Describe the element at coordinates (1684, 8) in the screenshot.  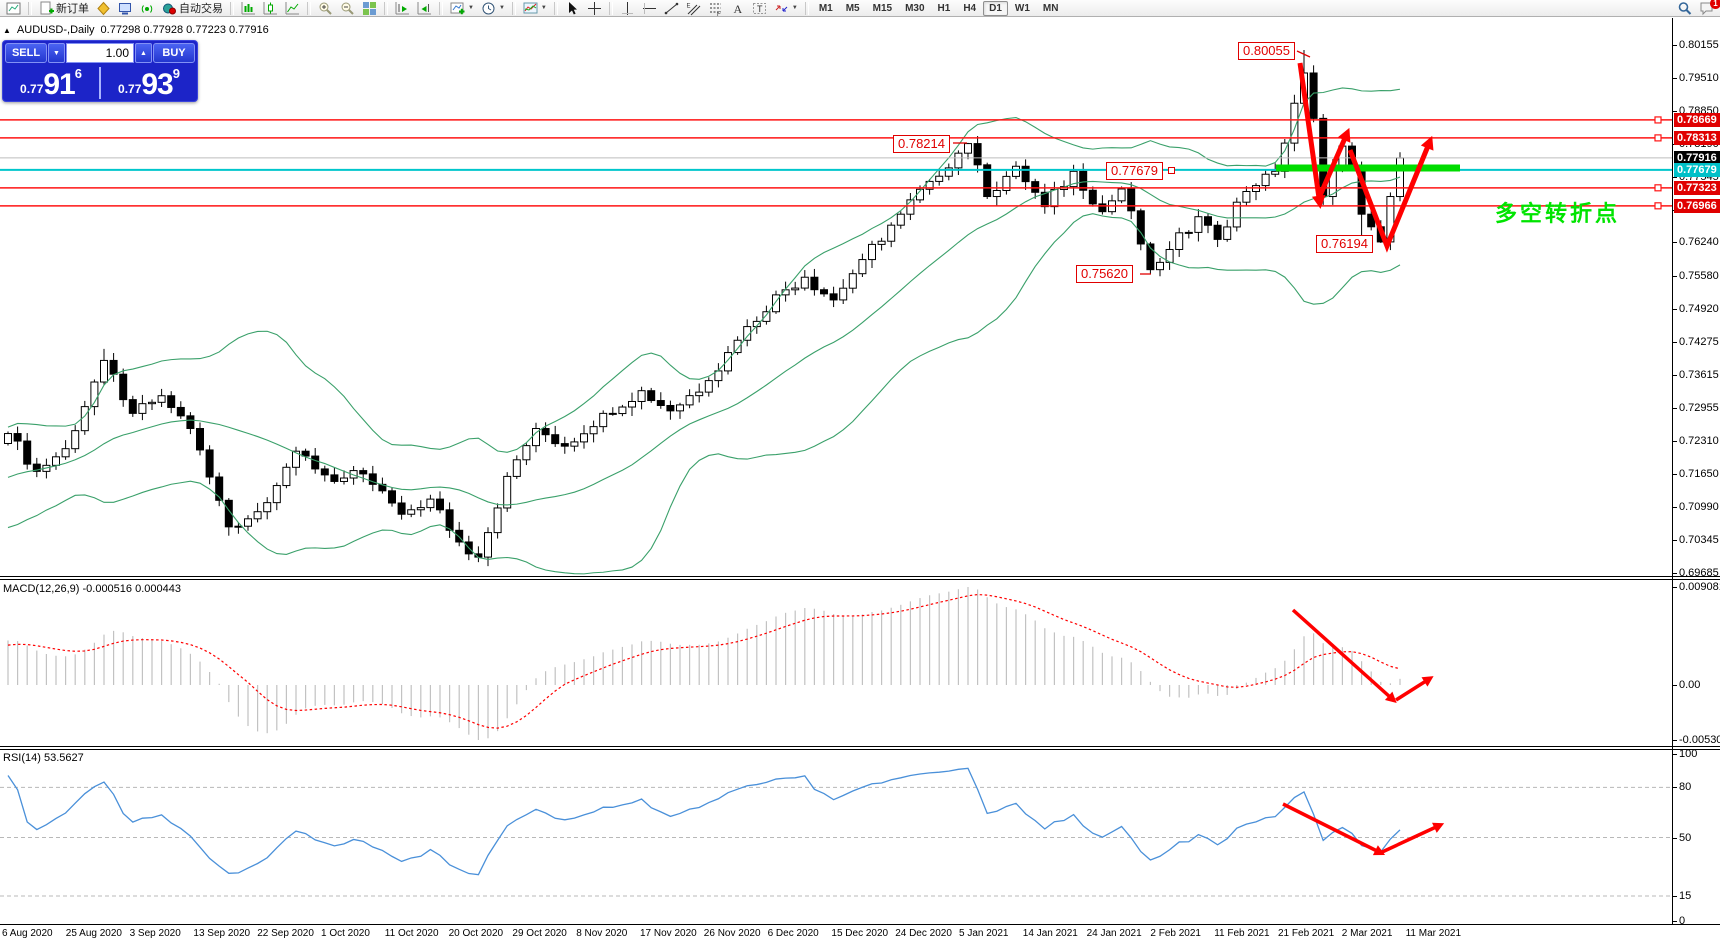
I see `search-icon` at that location.